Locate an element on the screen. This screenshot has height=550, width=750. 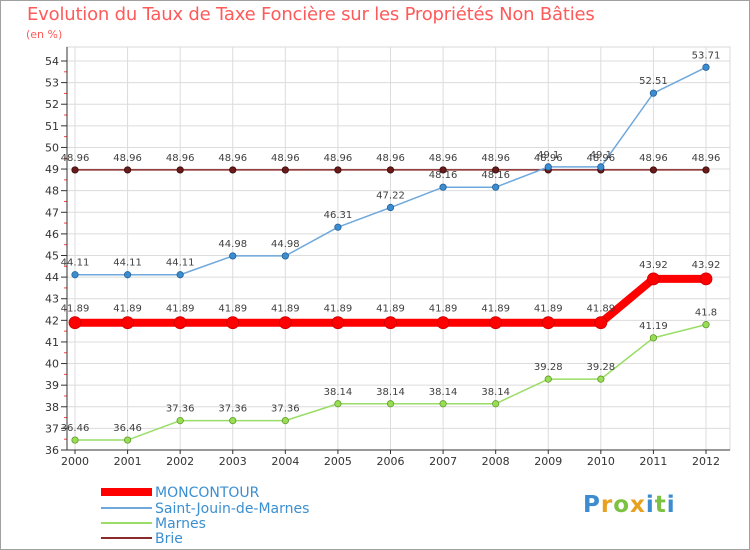
x-tick-label: 2005 is located at coordinates (338, 461).